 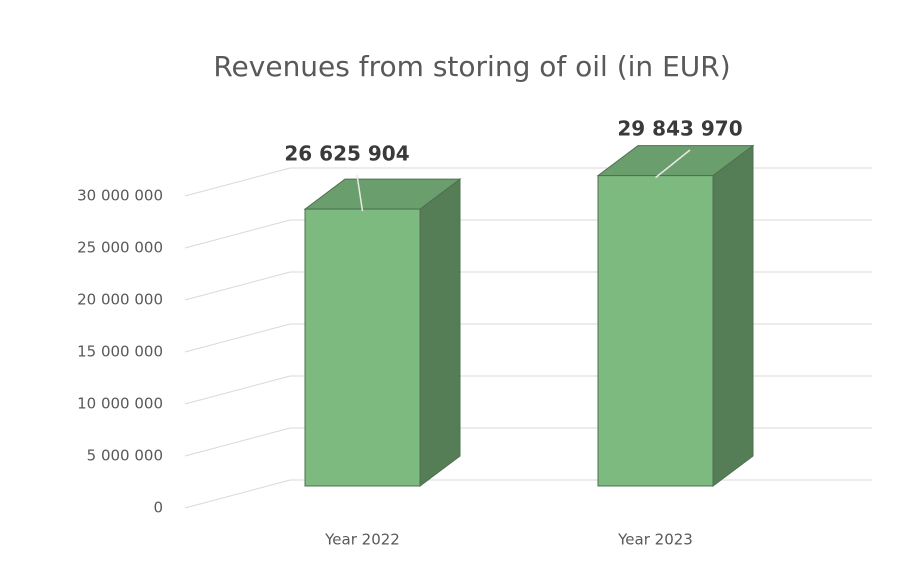 I want to click on y-tick-label: 0, so click(x=158, y=508).